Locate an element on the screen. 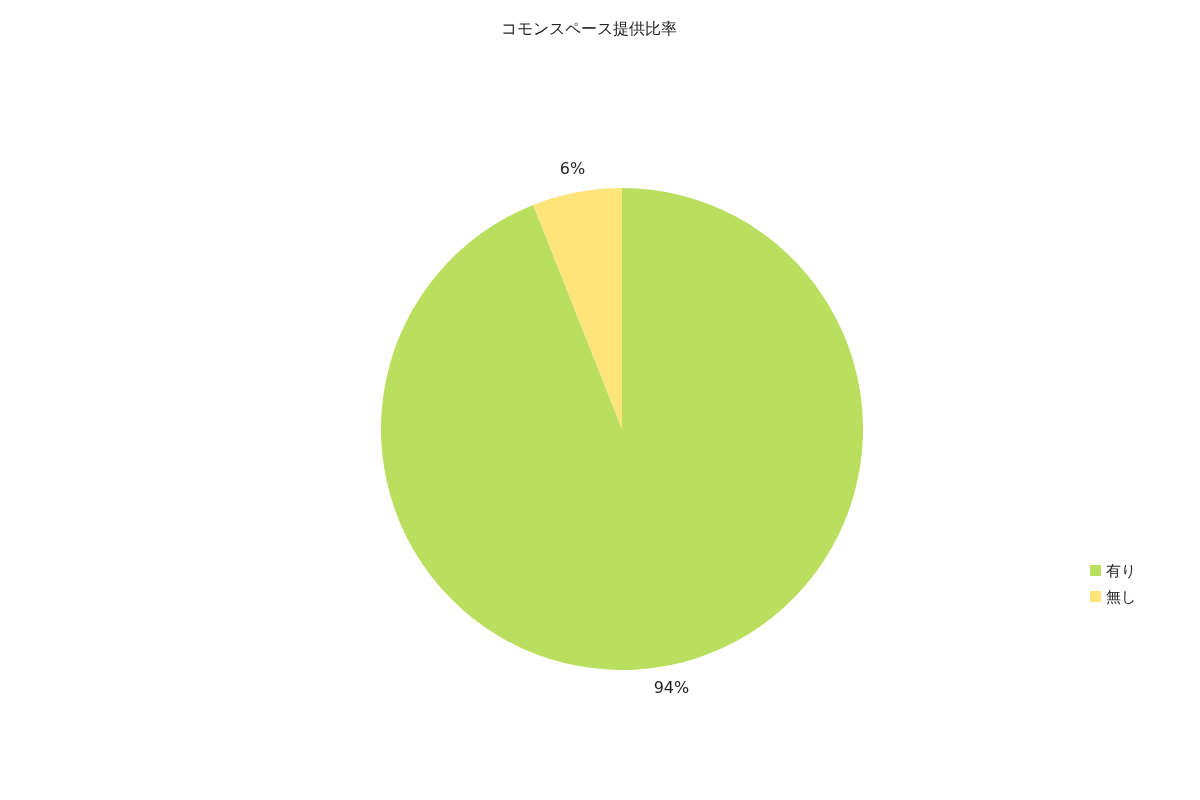  chart-title: コモンスペース提供比率 is located at coordinates (589, 28).